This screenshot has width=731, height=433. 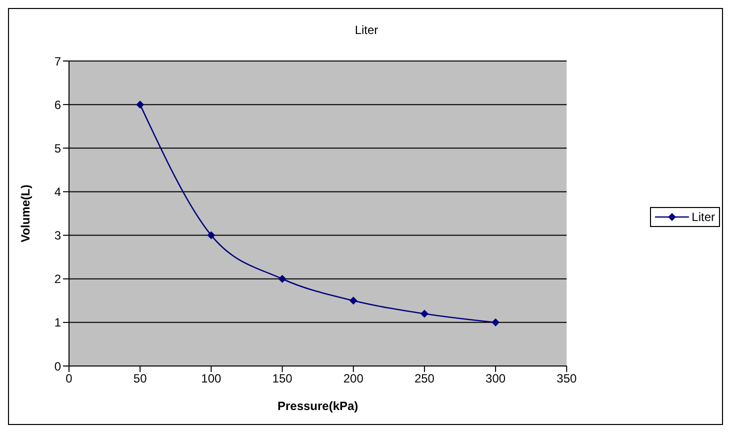 I want to click on y-tick-label: 3, so click(x=58, y=235).